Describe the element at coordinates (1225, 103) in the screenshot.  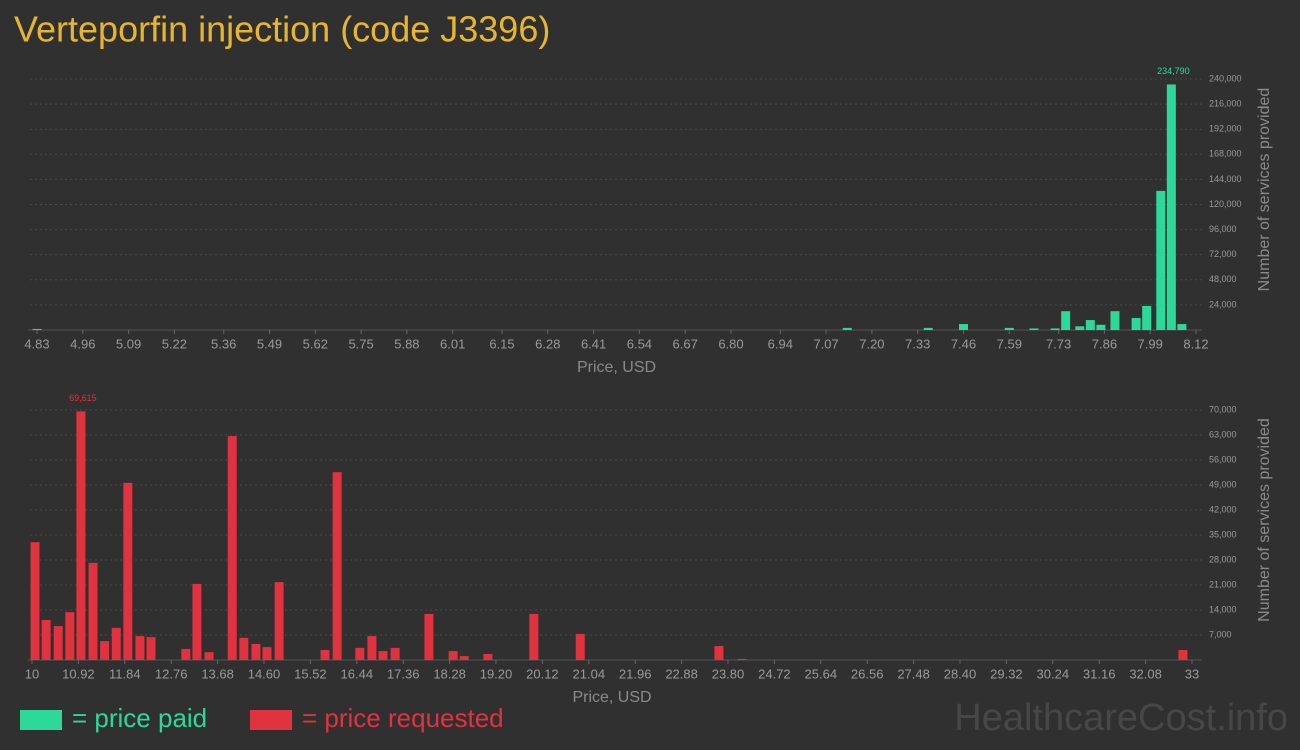
I see `y-tick-label: 216,000` at that location.